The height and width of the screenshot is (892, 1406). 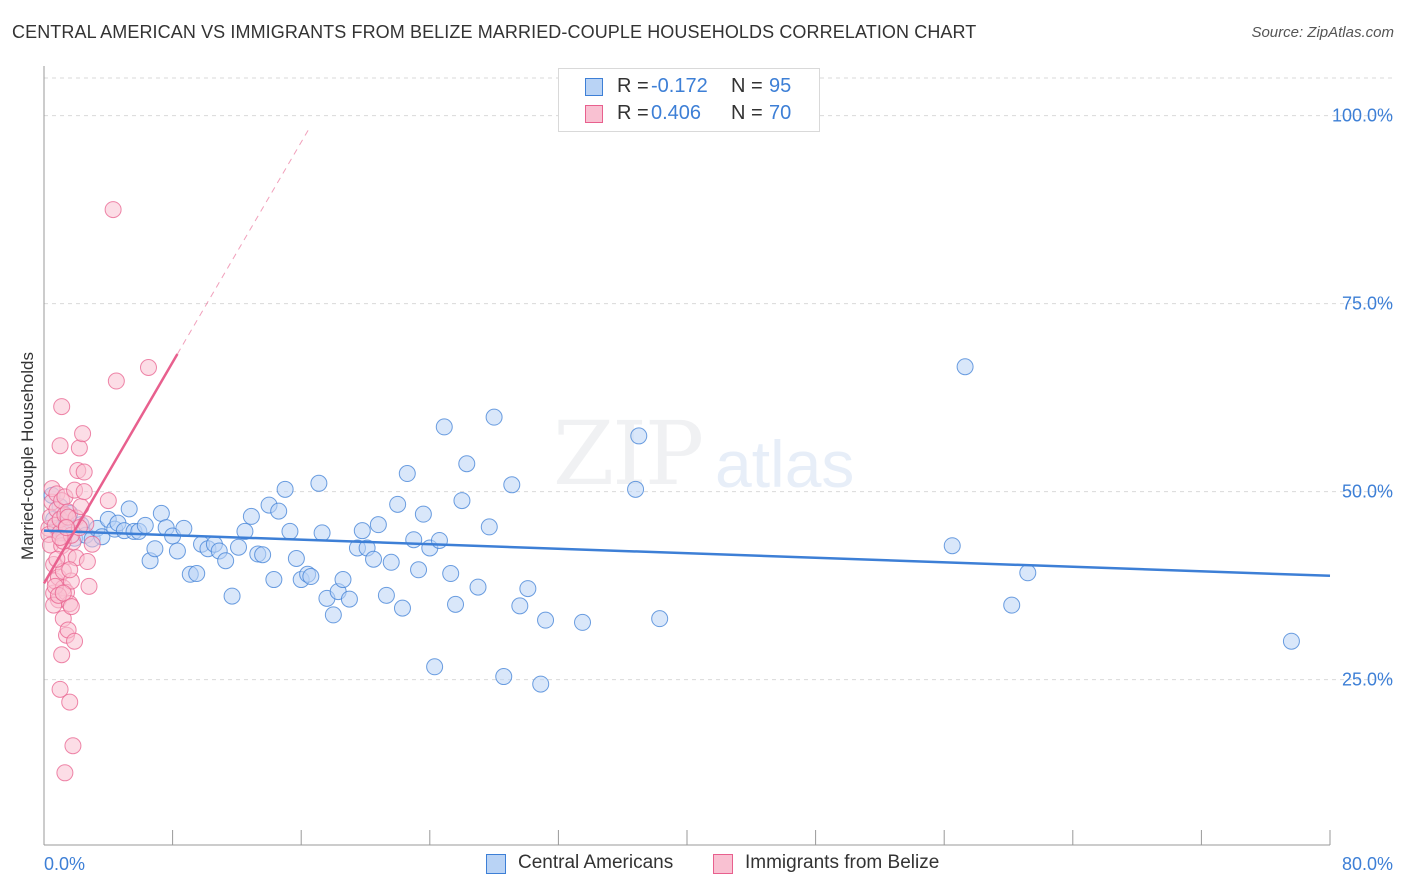 What do you see at coordinates (496, 864) in the screenshot?
I see `legend-swatch-blue` at bounding box center [496, 864].